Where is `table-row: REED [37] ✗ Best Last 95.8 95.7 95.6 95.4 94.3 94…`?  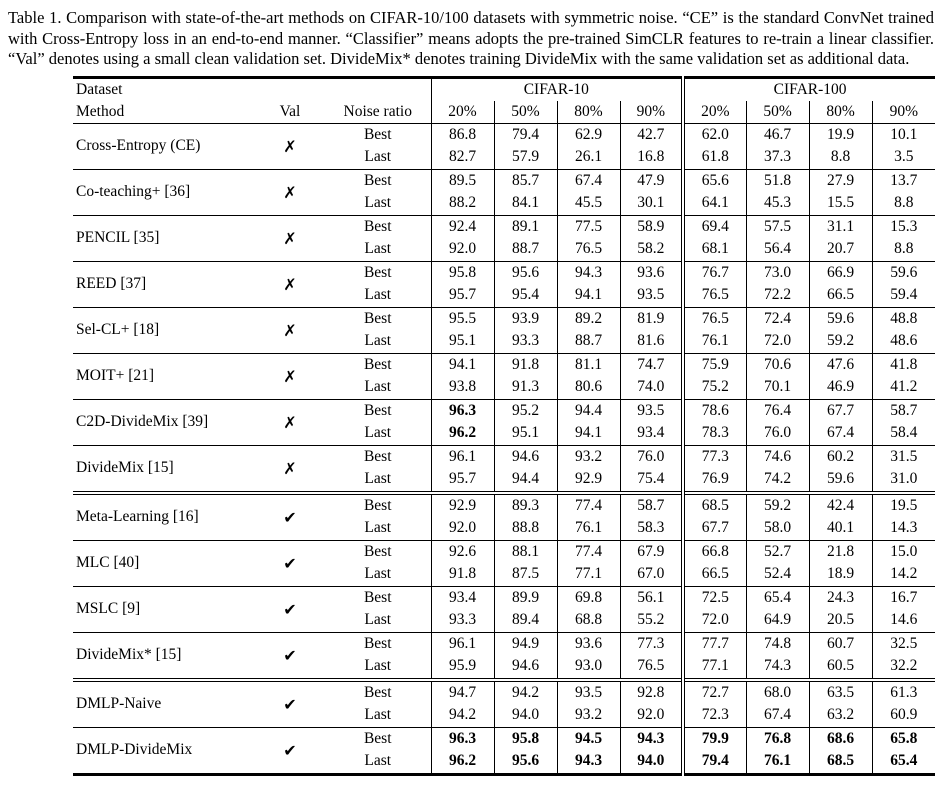 table-row: REED [37] ✗ Best Last 95.8 95.7 95.6 95.4 94.3 94… is located at coordinates (504, 284).